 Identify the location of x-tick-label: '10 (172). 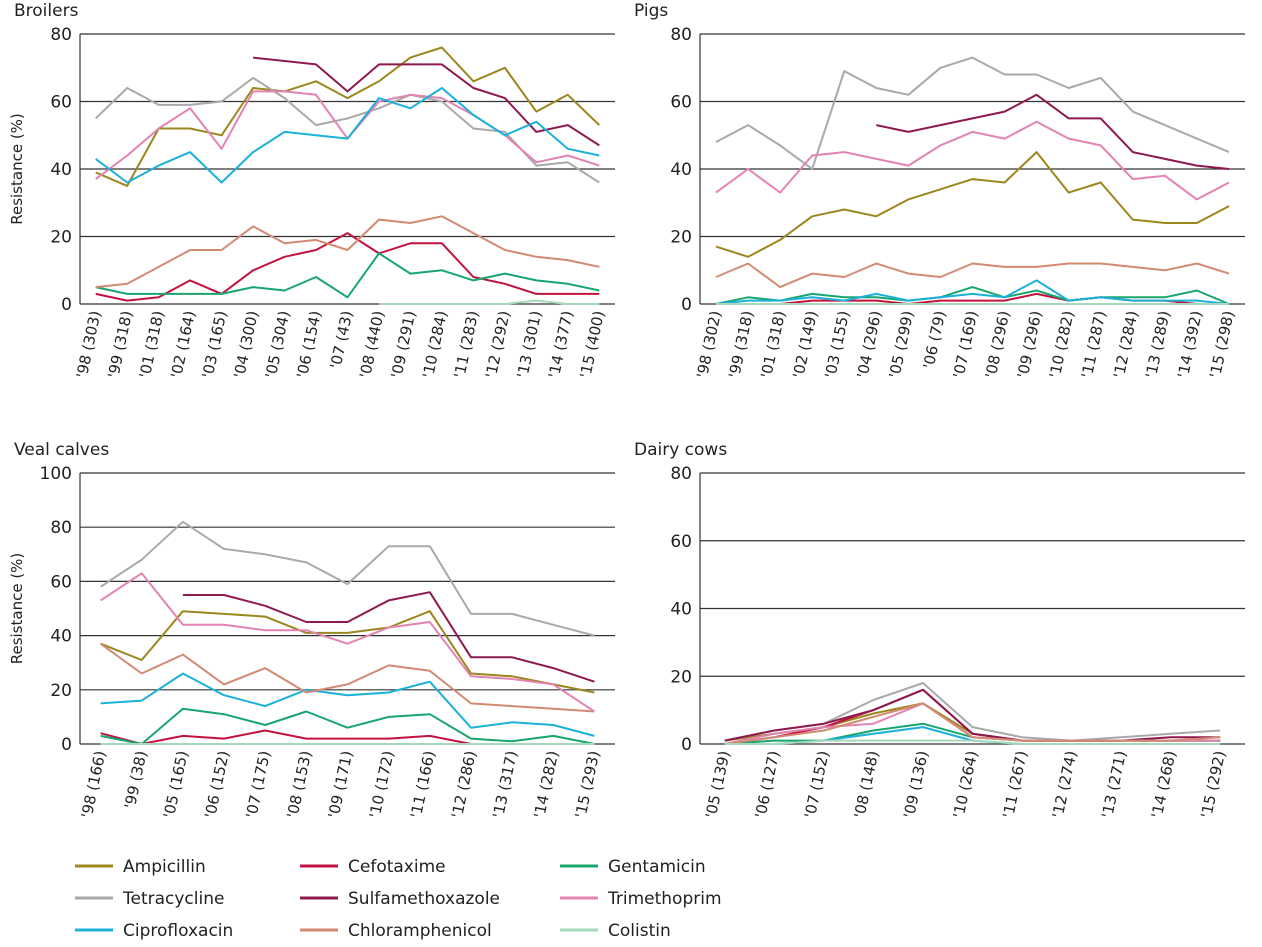
(382, 784).